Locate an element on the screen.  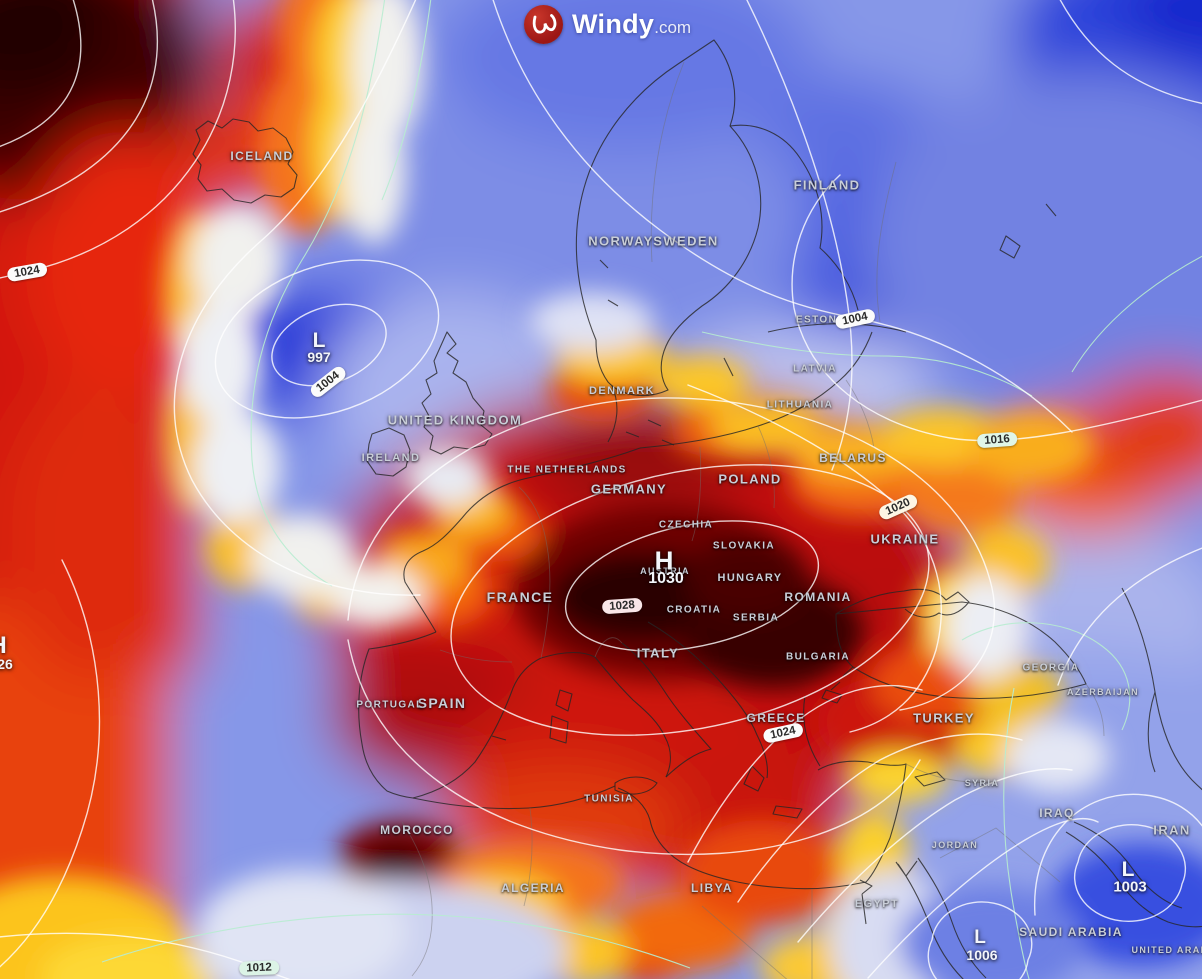
country-label: ITALY is located at coordinates (658, 653).